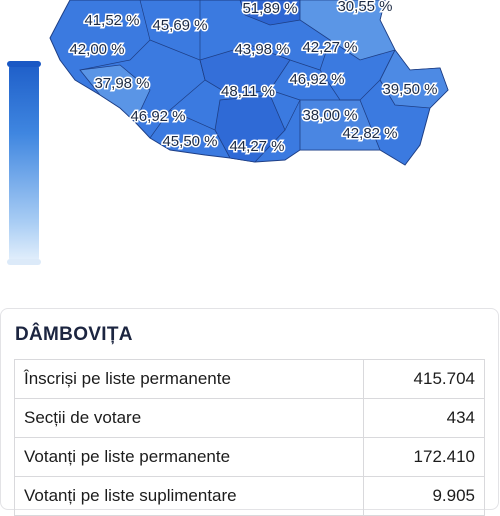  What do you see at coordinates (189, 418) in the screenshot?
I see `cell-label: Secții de votare` at bounding box center [189, 418].